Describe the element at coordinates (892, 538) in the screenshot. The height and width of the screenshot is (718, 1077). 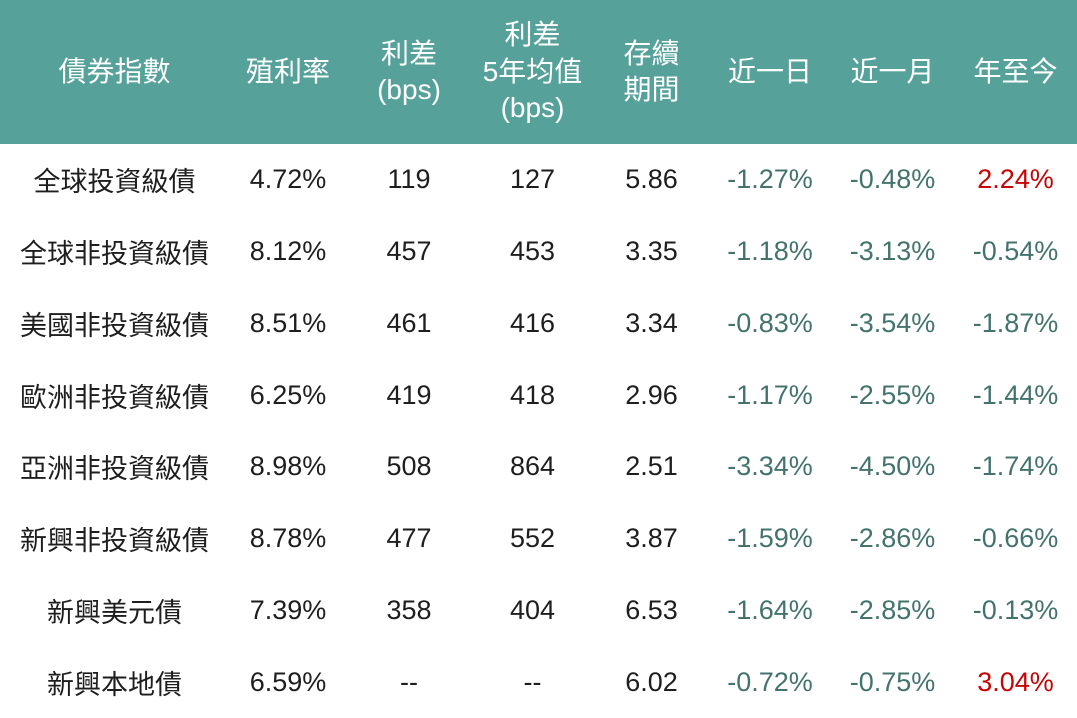
I see `cell-change-1m: -2.86%` at that location.